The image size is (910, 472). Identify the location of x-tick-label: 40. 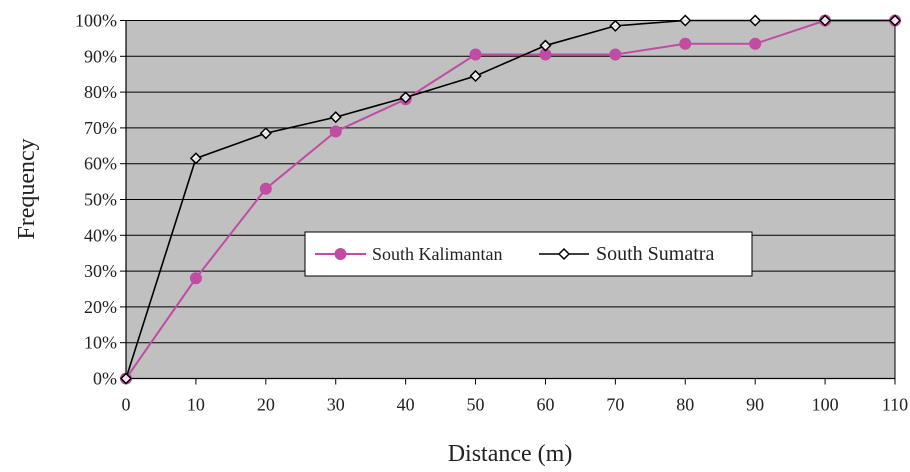
(406, 405).